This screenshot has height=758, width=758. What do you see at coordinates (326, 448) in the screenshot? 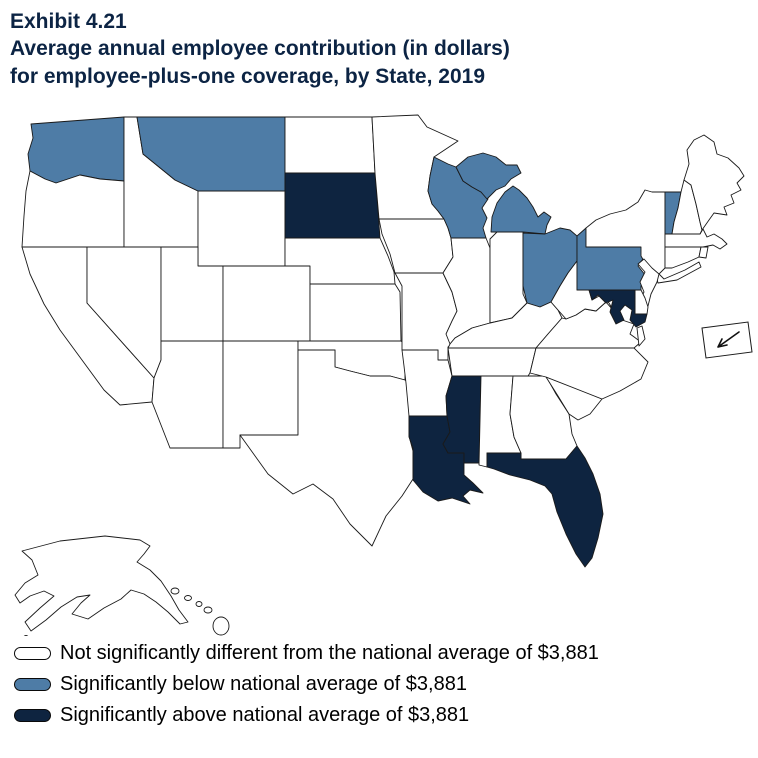
I see `state-TX` at bounding box center [326, 448].